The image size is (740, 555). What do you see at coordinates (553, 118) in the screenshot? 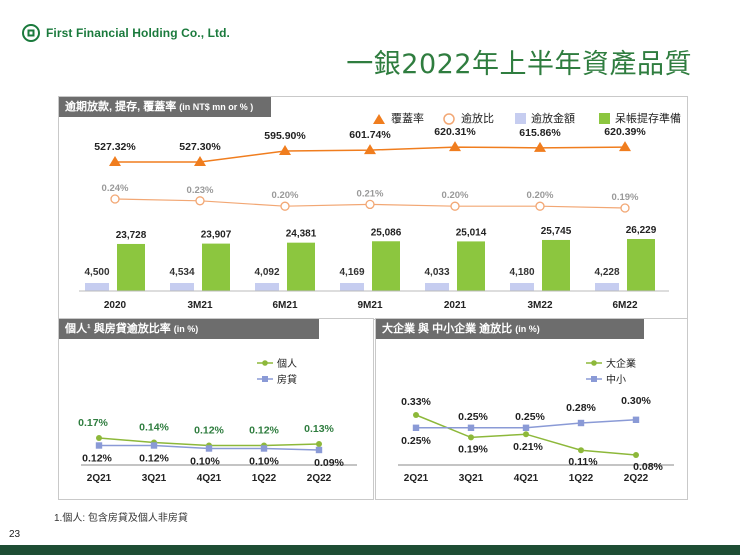
I see `legend-npl-amount-label: 逾放金額` at bounding box center [553, 118].